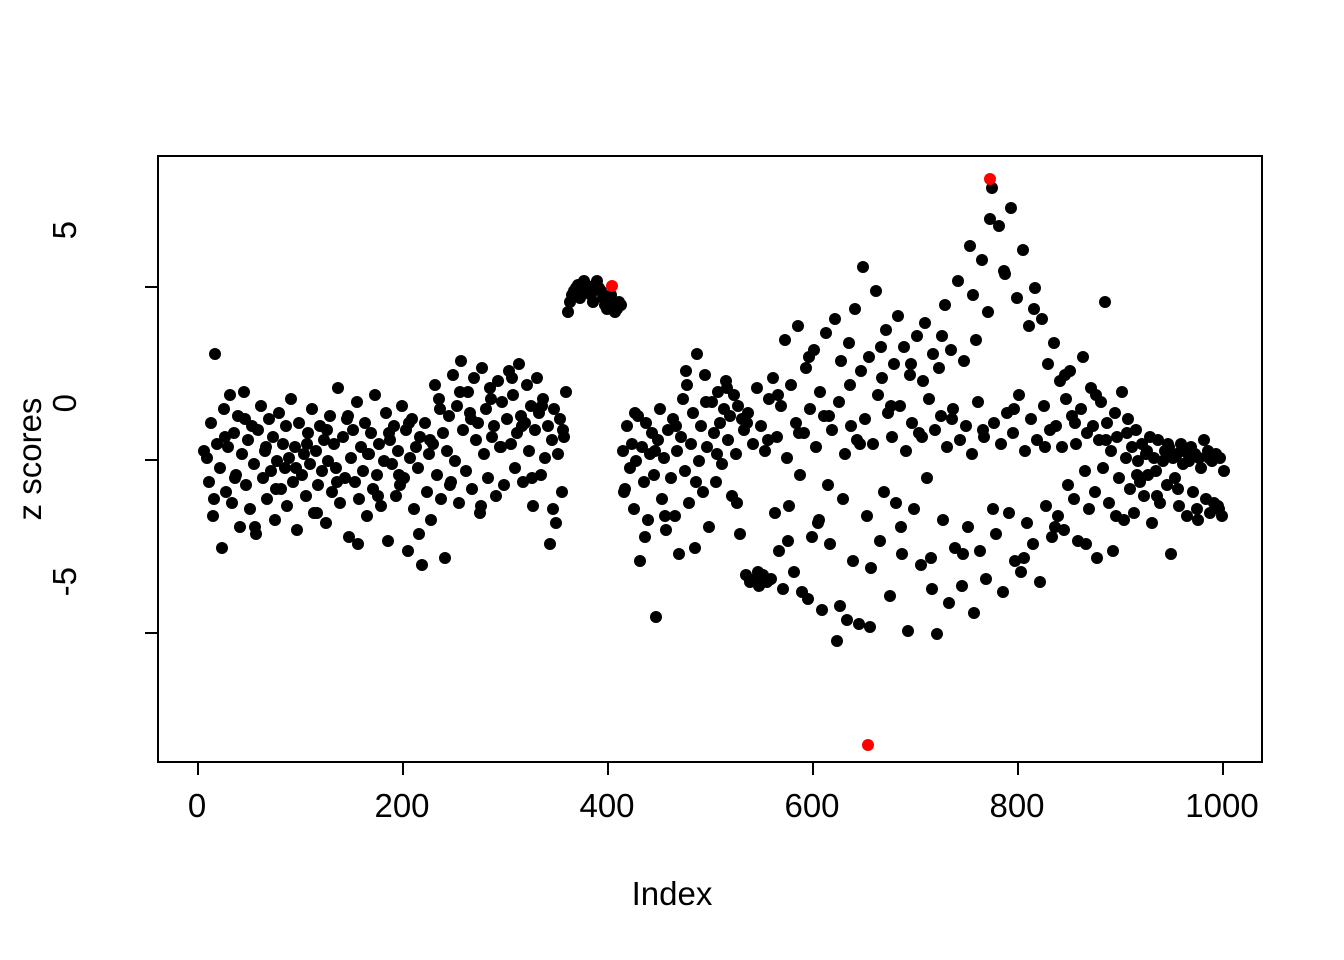  Describe the element at coordinates (672, 893) in the screenshot. I see `x-axis-title: Index` at that location.